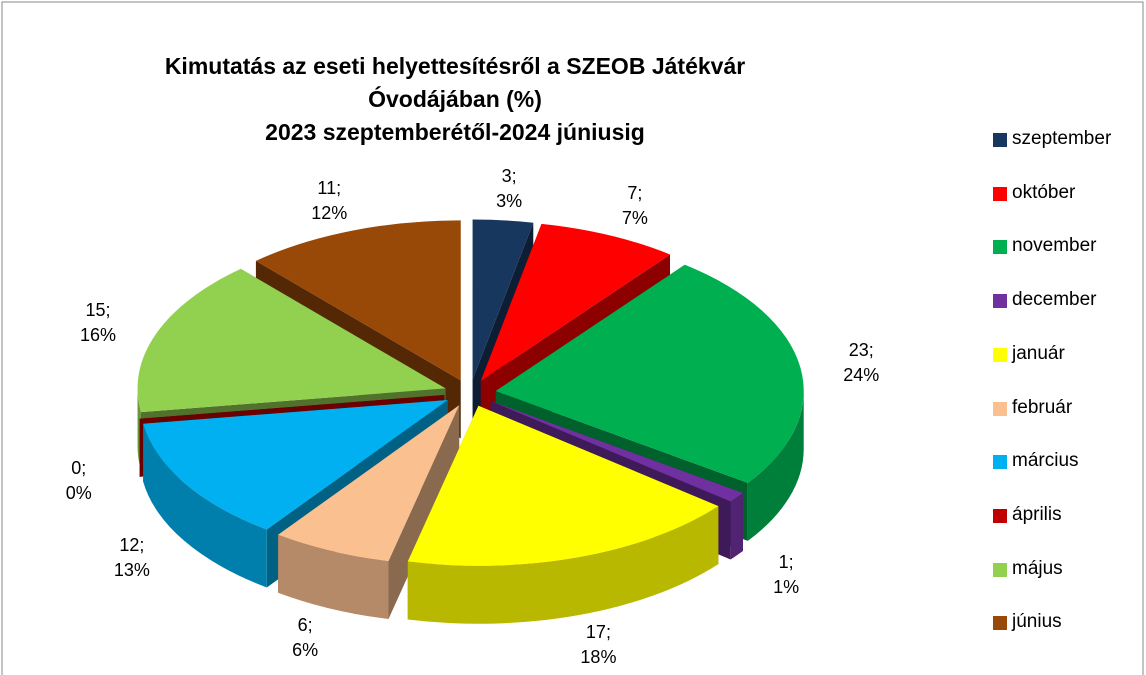  I want to click on data-label: 15; 16%, so click(98, 323).